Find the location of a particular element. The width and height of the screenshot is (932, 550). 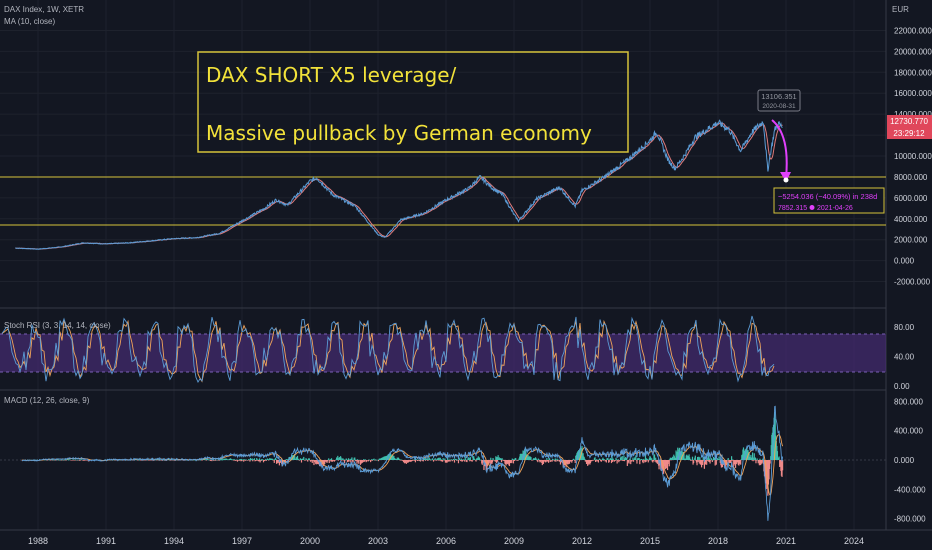

annotation-box is located at coordinates (413, 102).